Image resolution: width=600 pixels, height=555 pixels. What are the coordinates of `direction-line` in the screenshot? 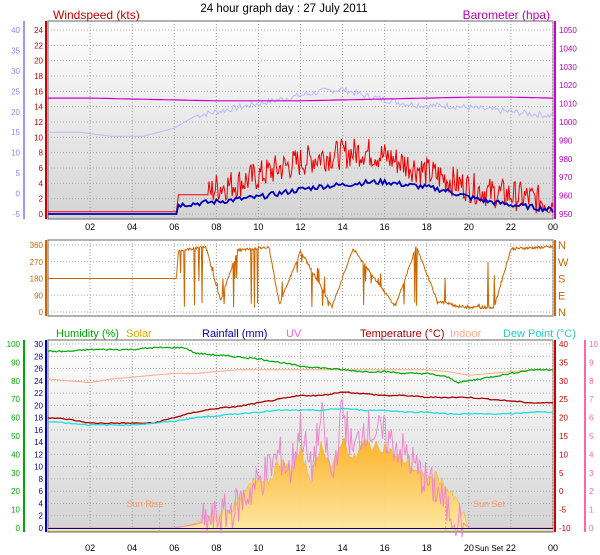 It's located at (301, 277).